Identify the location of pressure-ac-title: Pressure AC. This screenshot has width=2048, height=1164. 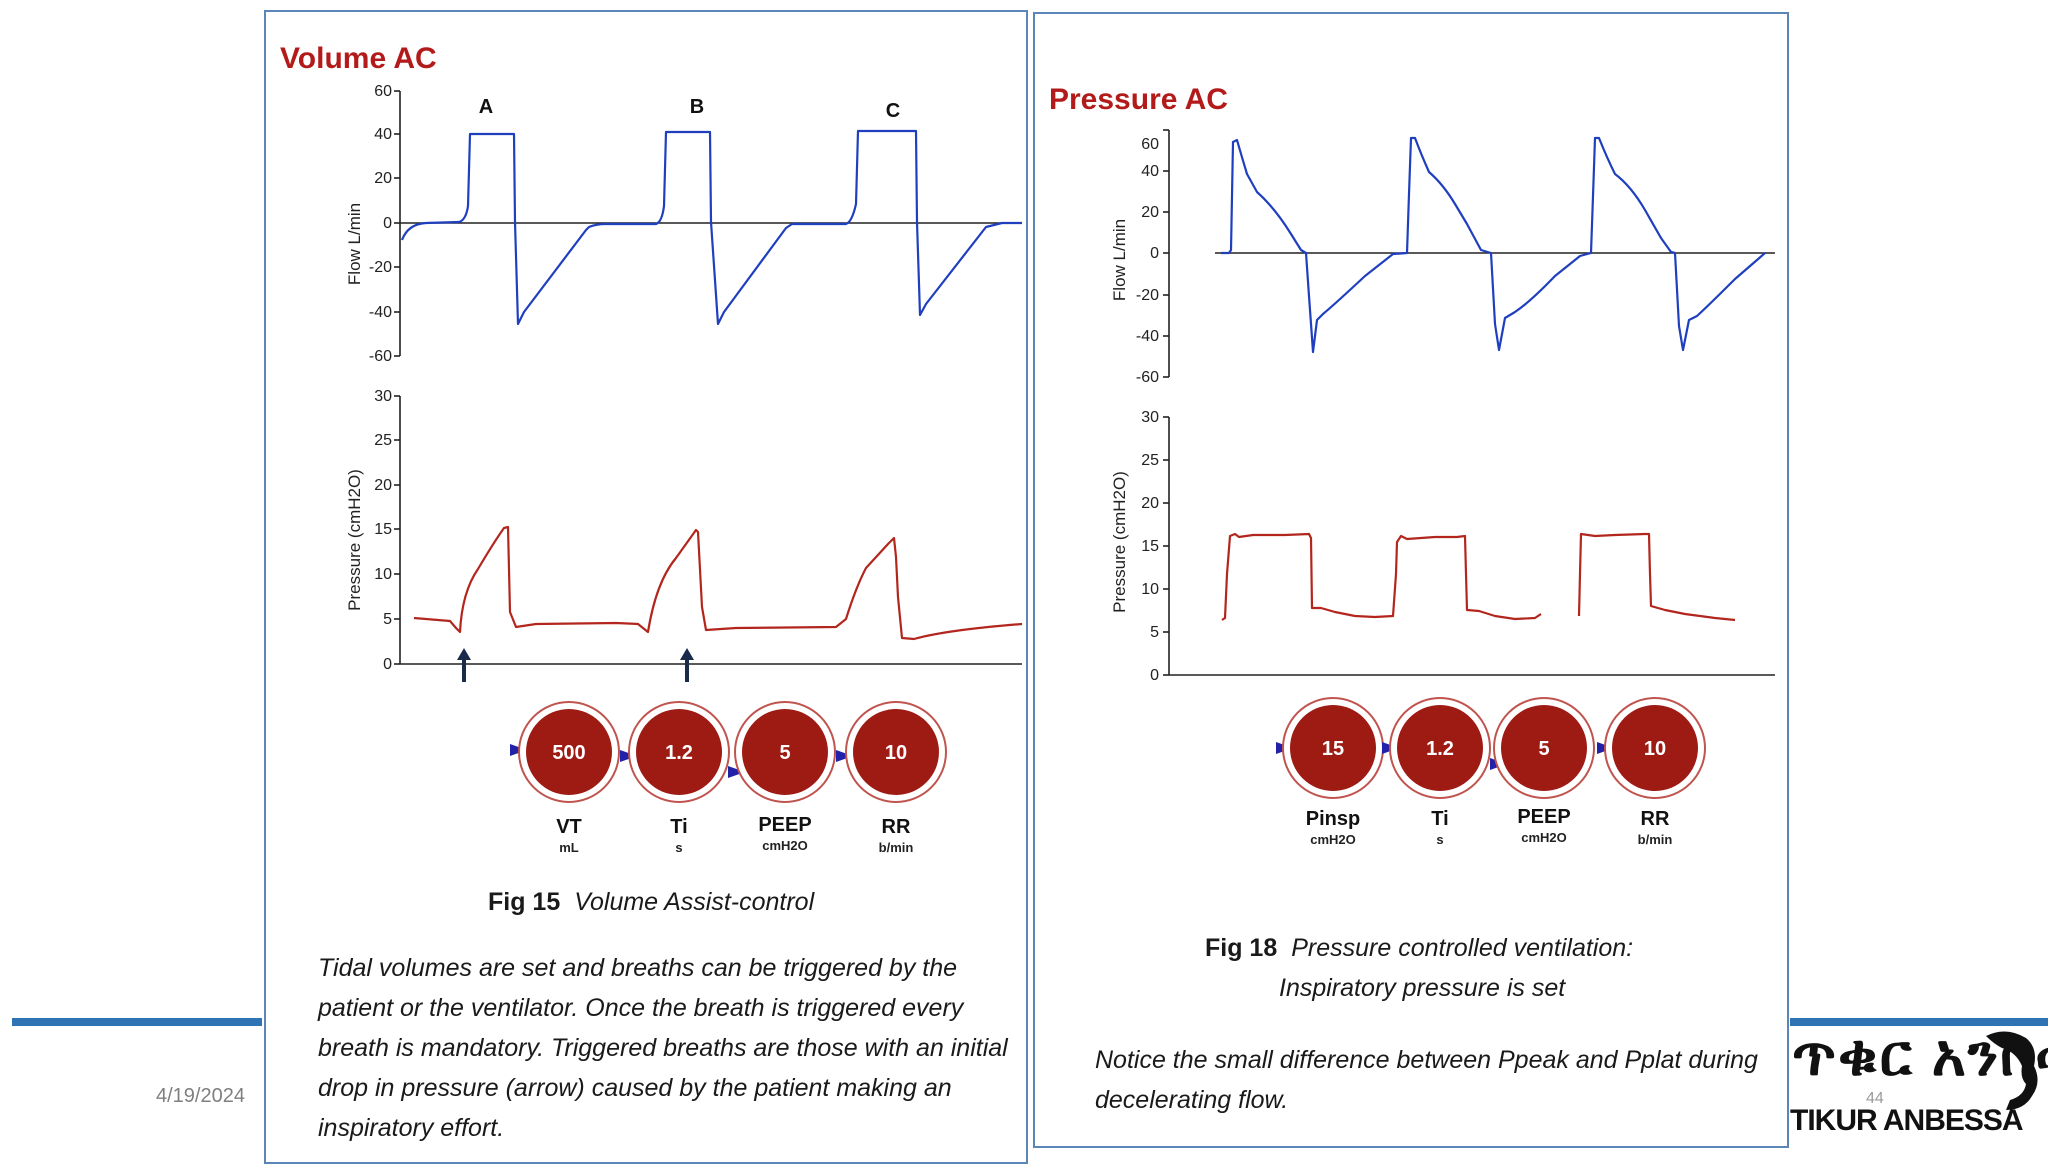
(1138, 99).